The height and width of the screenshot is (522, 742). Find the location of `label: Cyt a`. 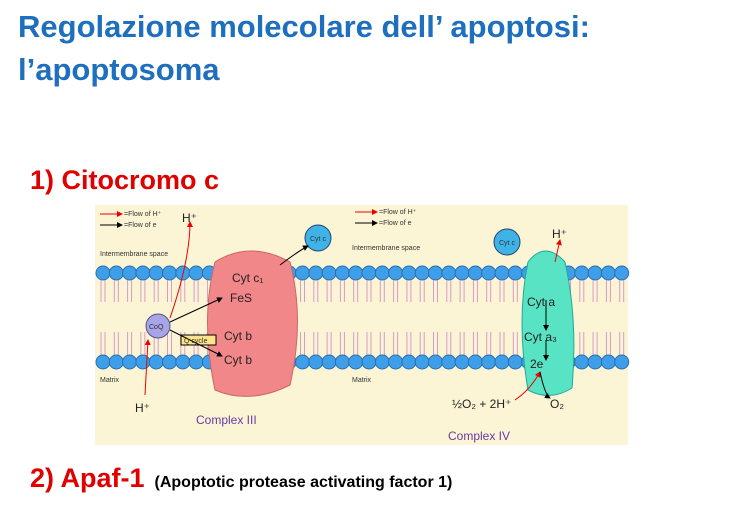

label: Cyt a is located at coordinates (541, 302).